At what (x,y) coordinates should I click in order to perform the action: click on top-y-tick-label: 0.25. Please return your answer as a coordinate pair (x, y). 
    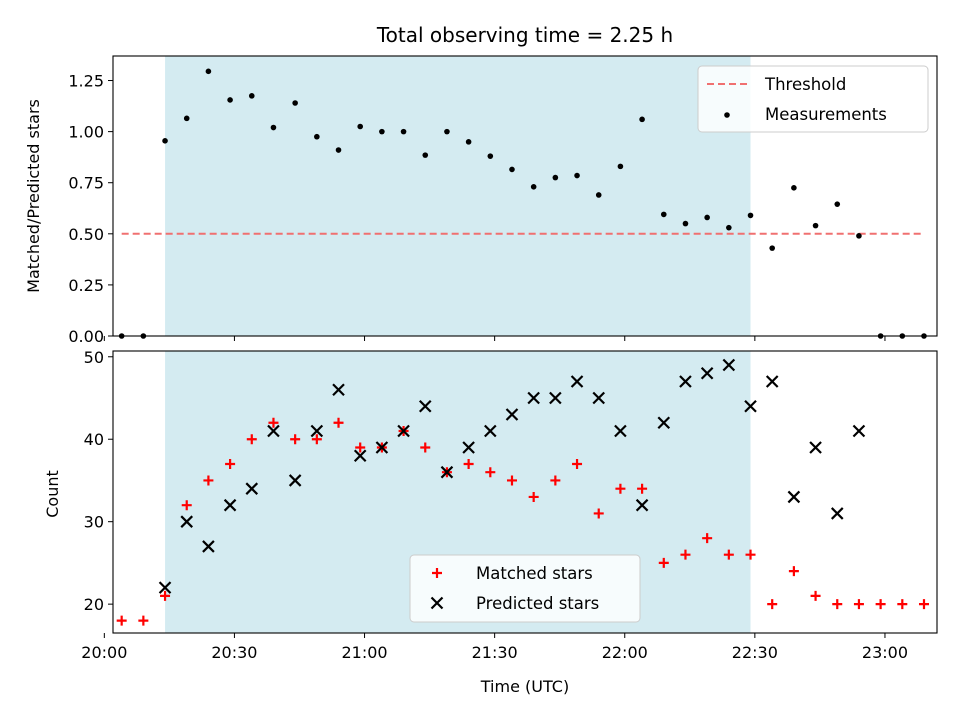
    Looking at the image, I should click on (86, 285).